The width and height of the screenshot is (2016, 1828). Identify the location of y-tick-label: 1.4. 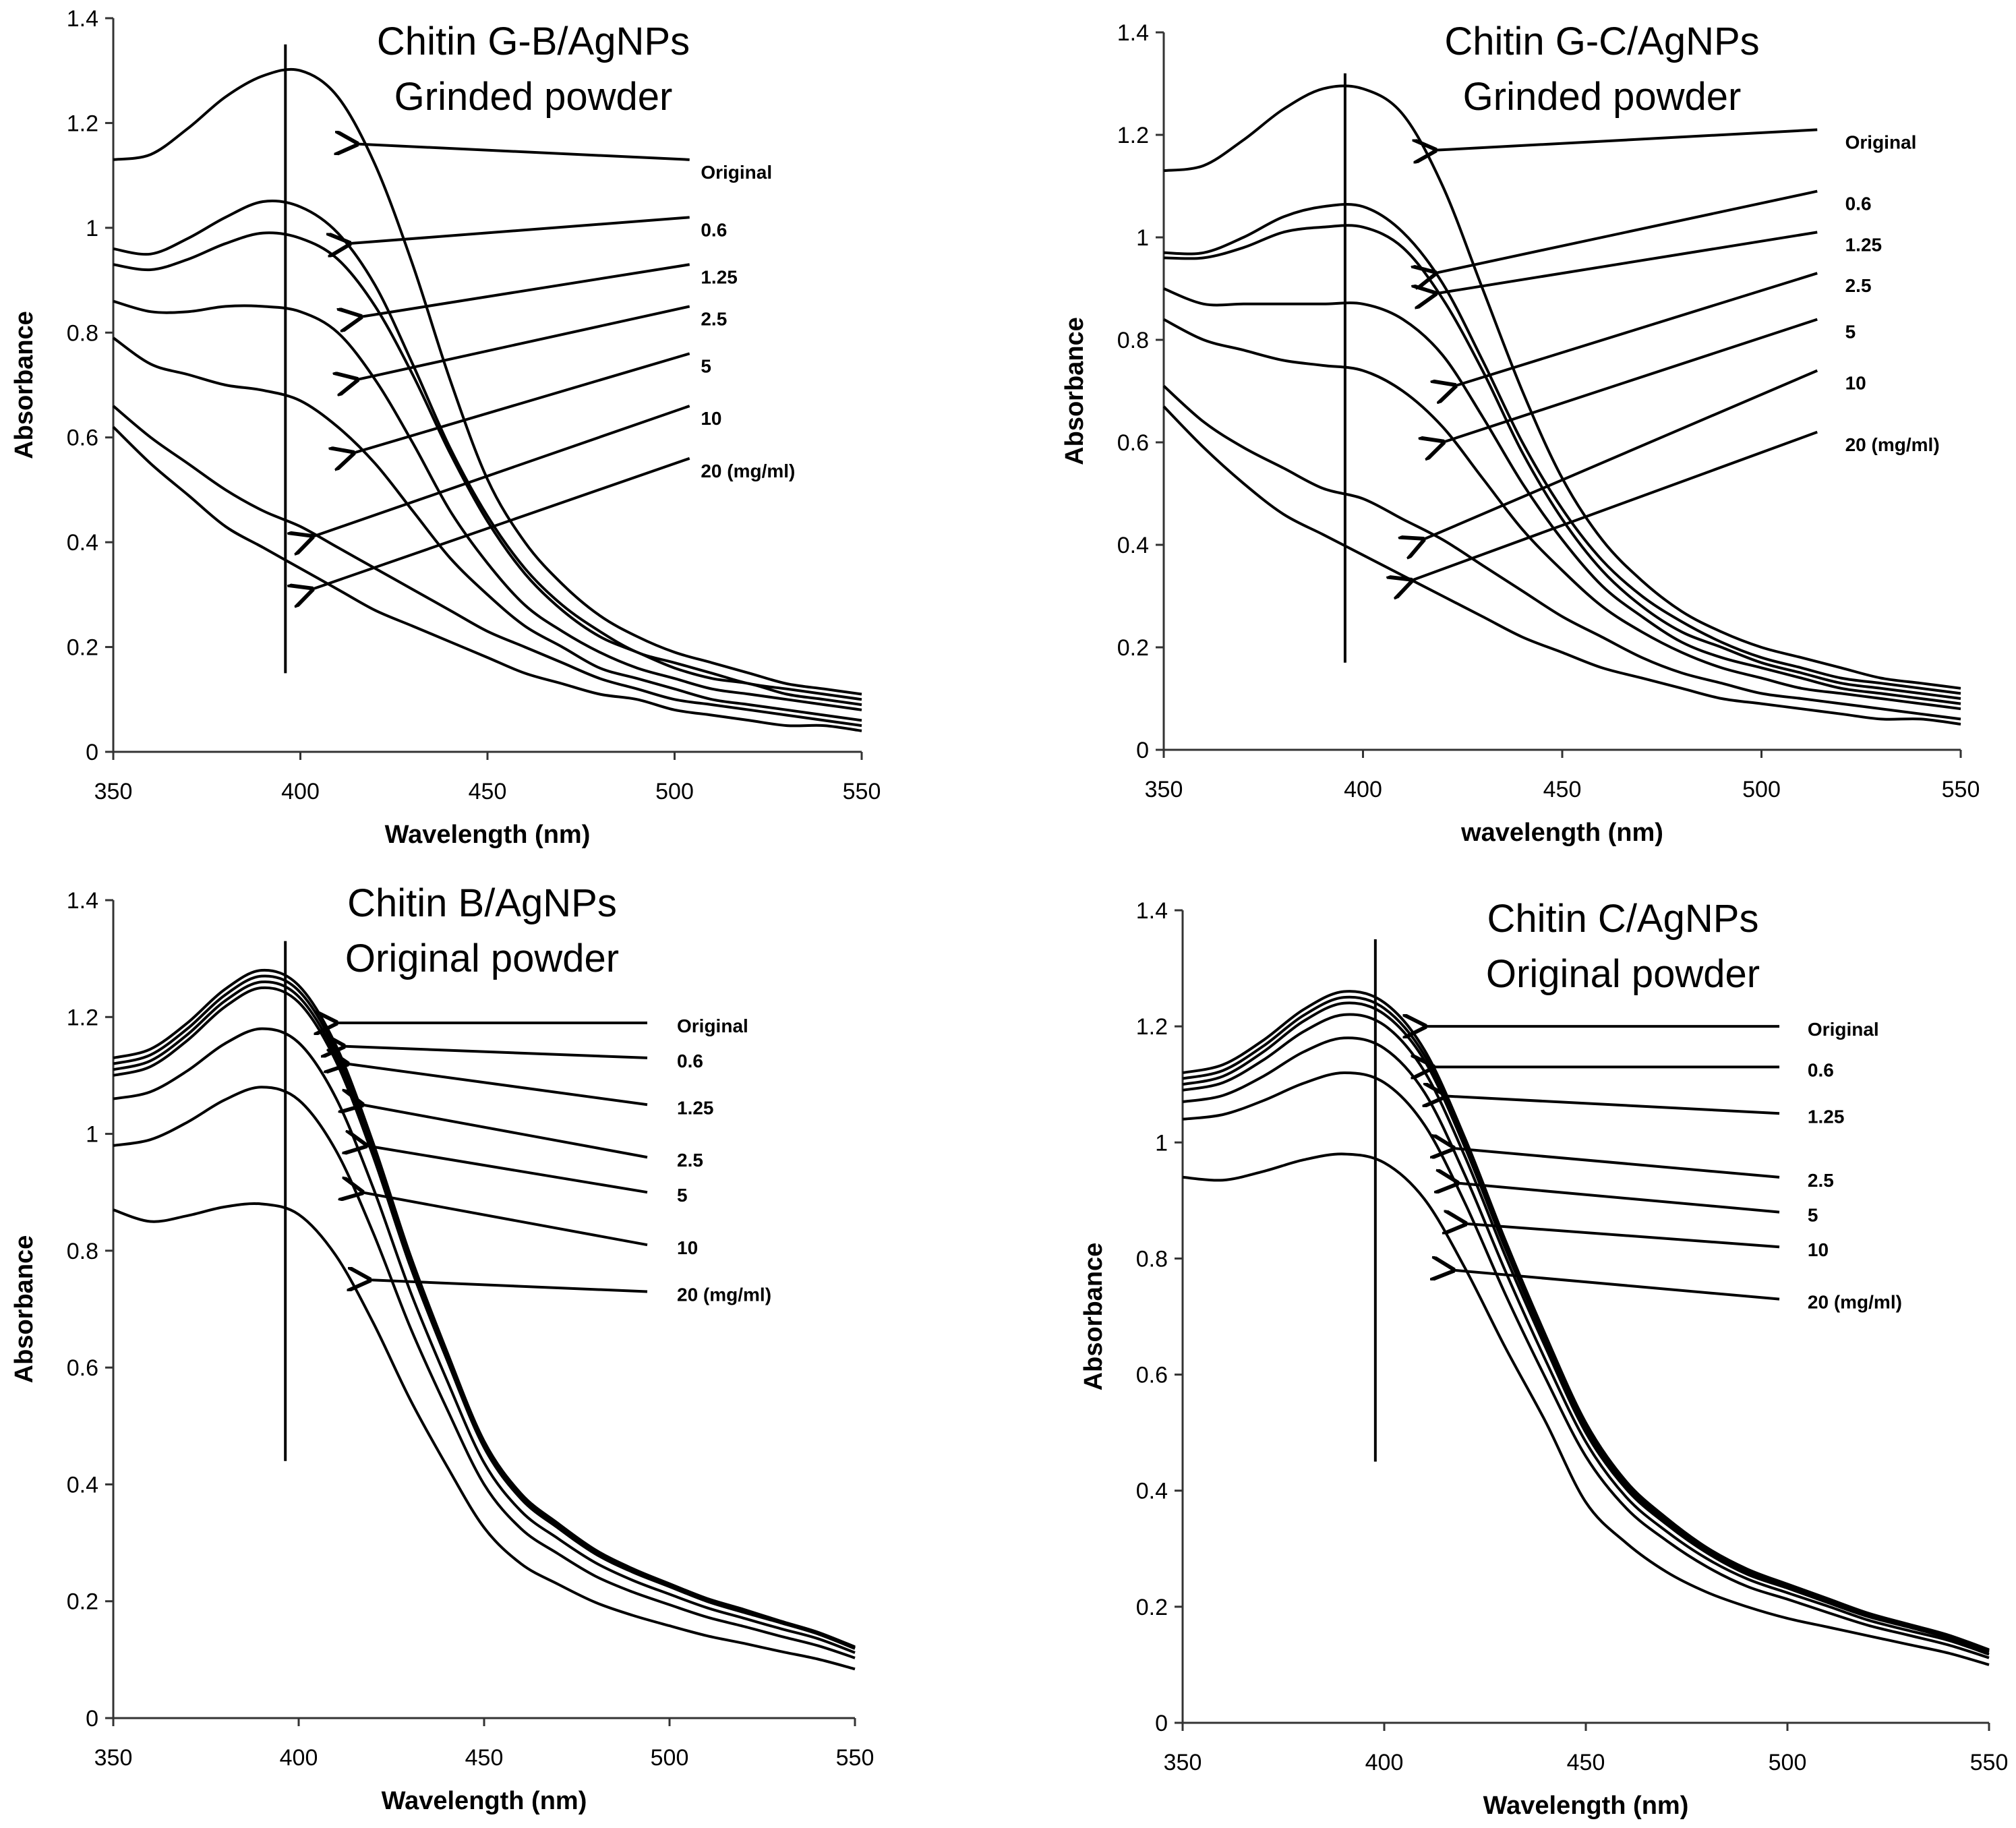
(1133, 33).